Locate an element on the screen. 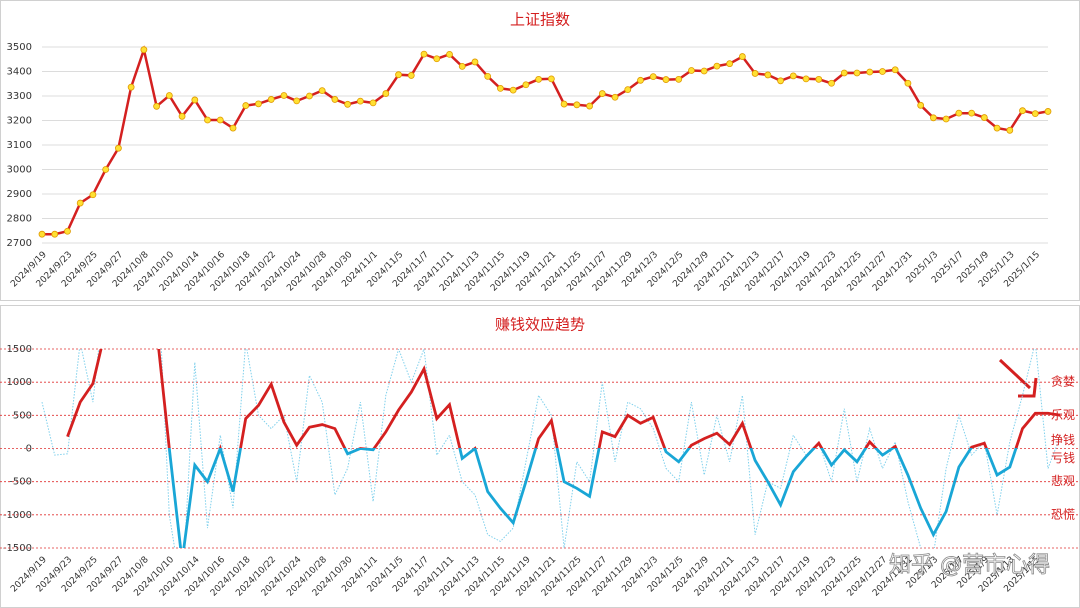  annotation: 悲观 is located at coordinates (1063, 480).